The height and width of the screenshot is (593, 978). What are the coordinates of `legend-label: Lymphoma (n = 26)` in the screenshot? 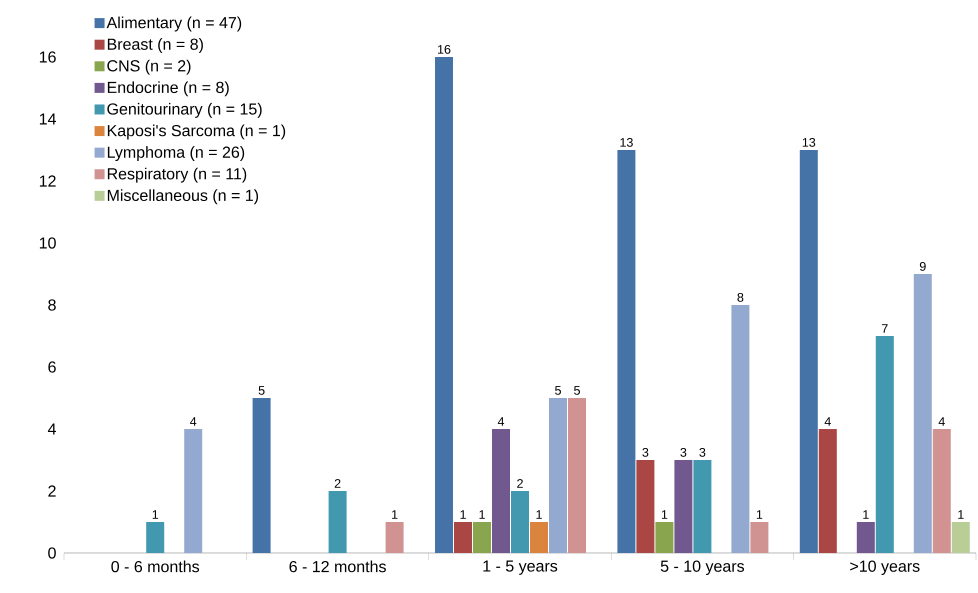 It's located at (176, 154).